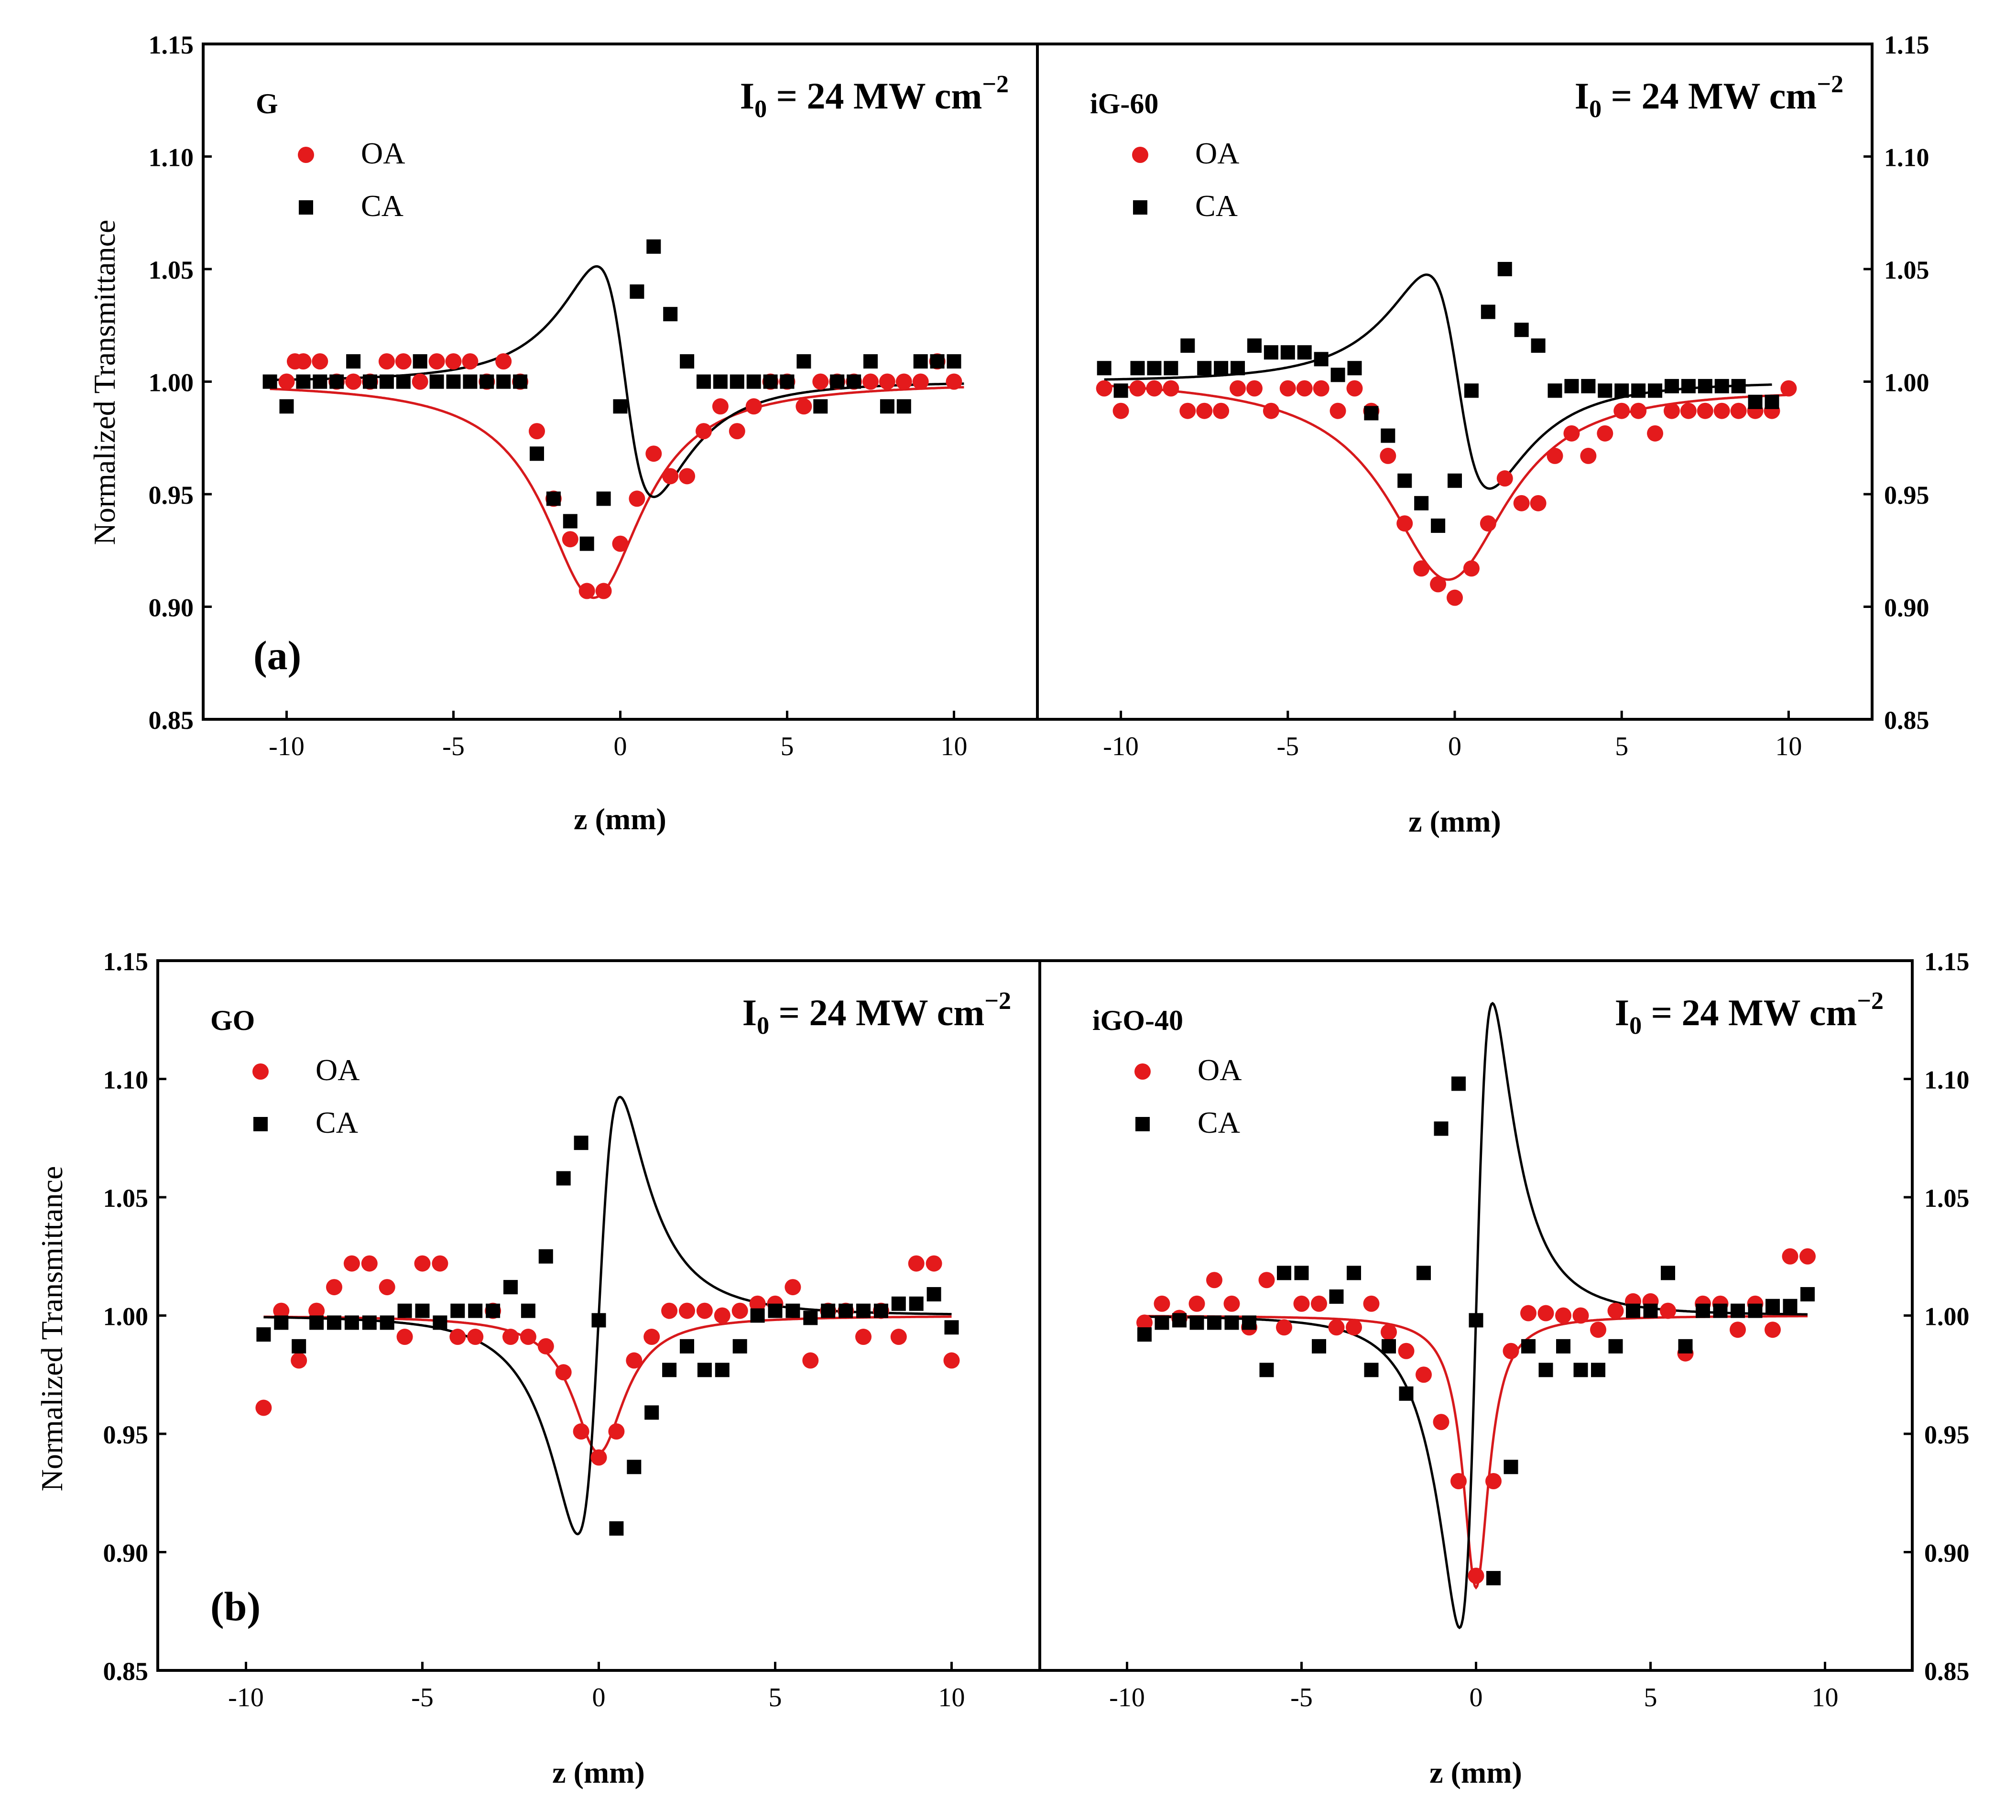 The width and height of the screenshot is (2016, 1820). I want to click on row-b-ylabel: Normalized Transmittance, so click(52, 1329).